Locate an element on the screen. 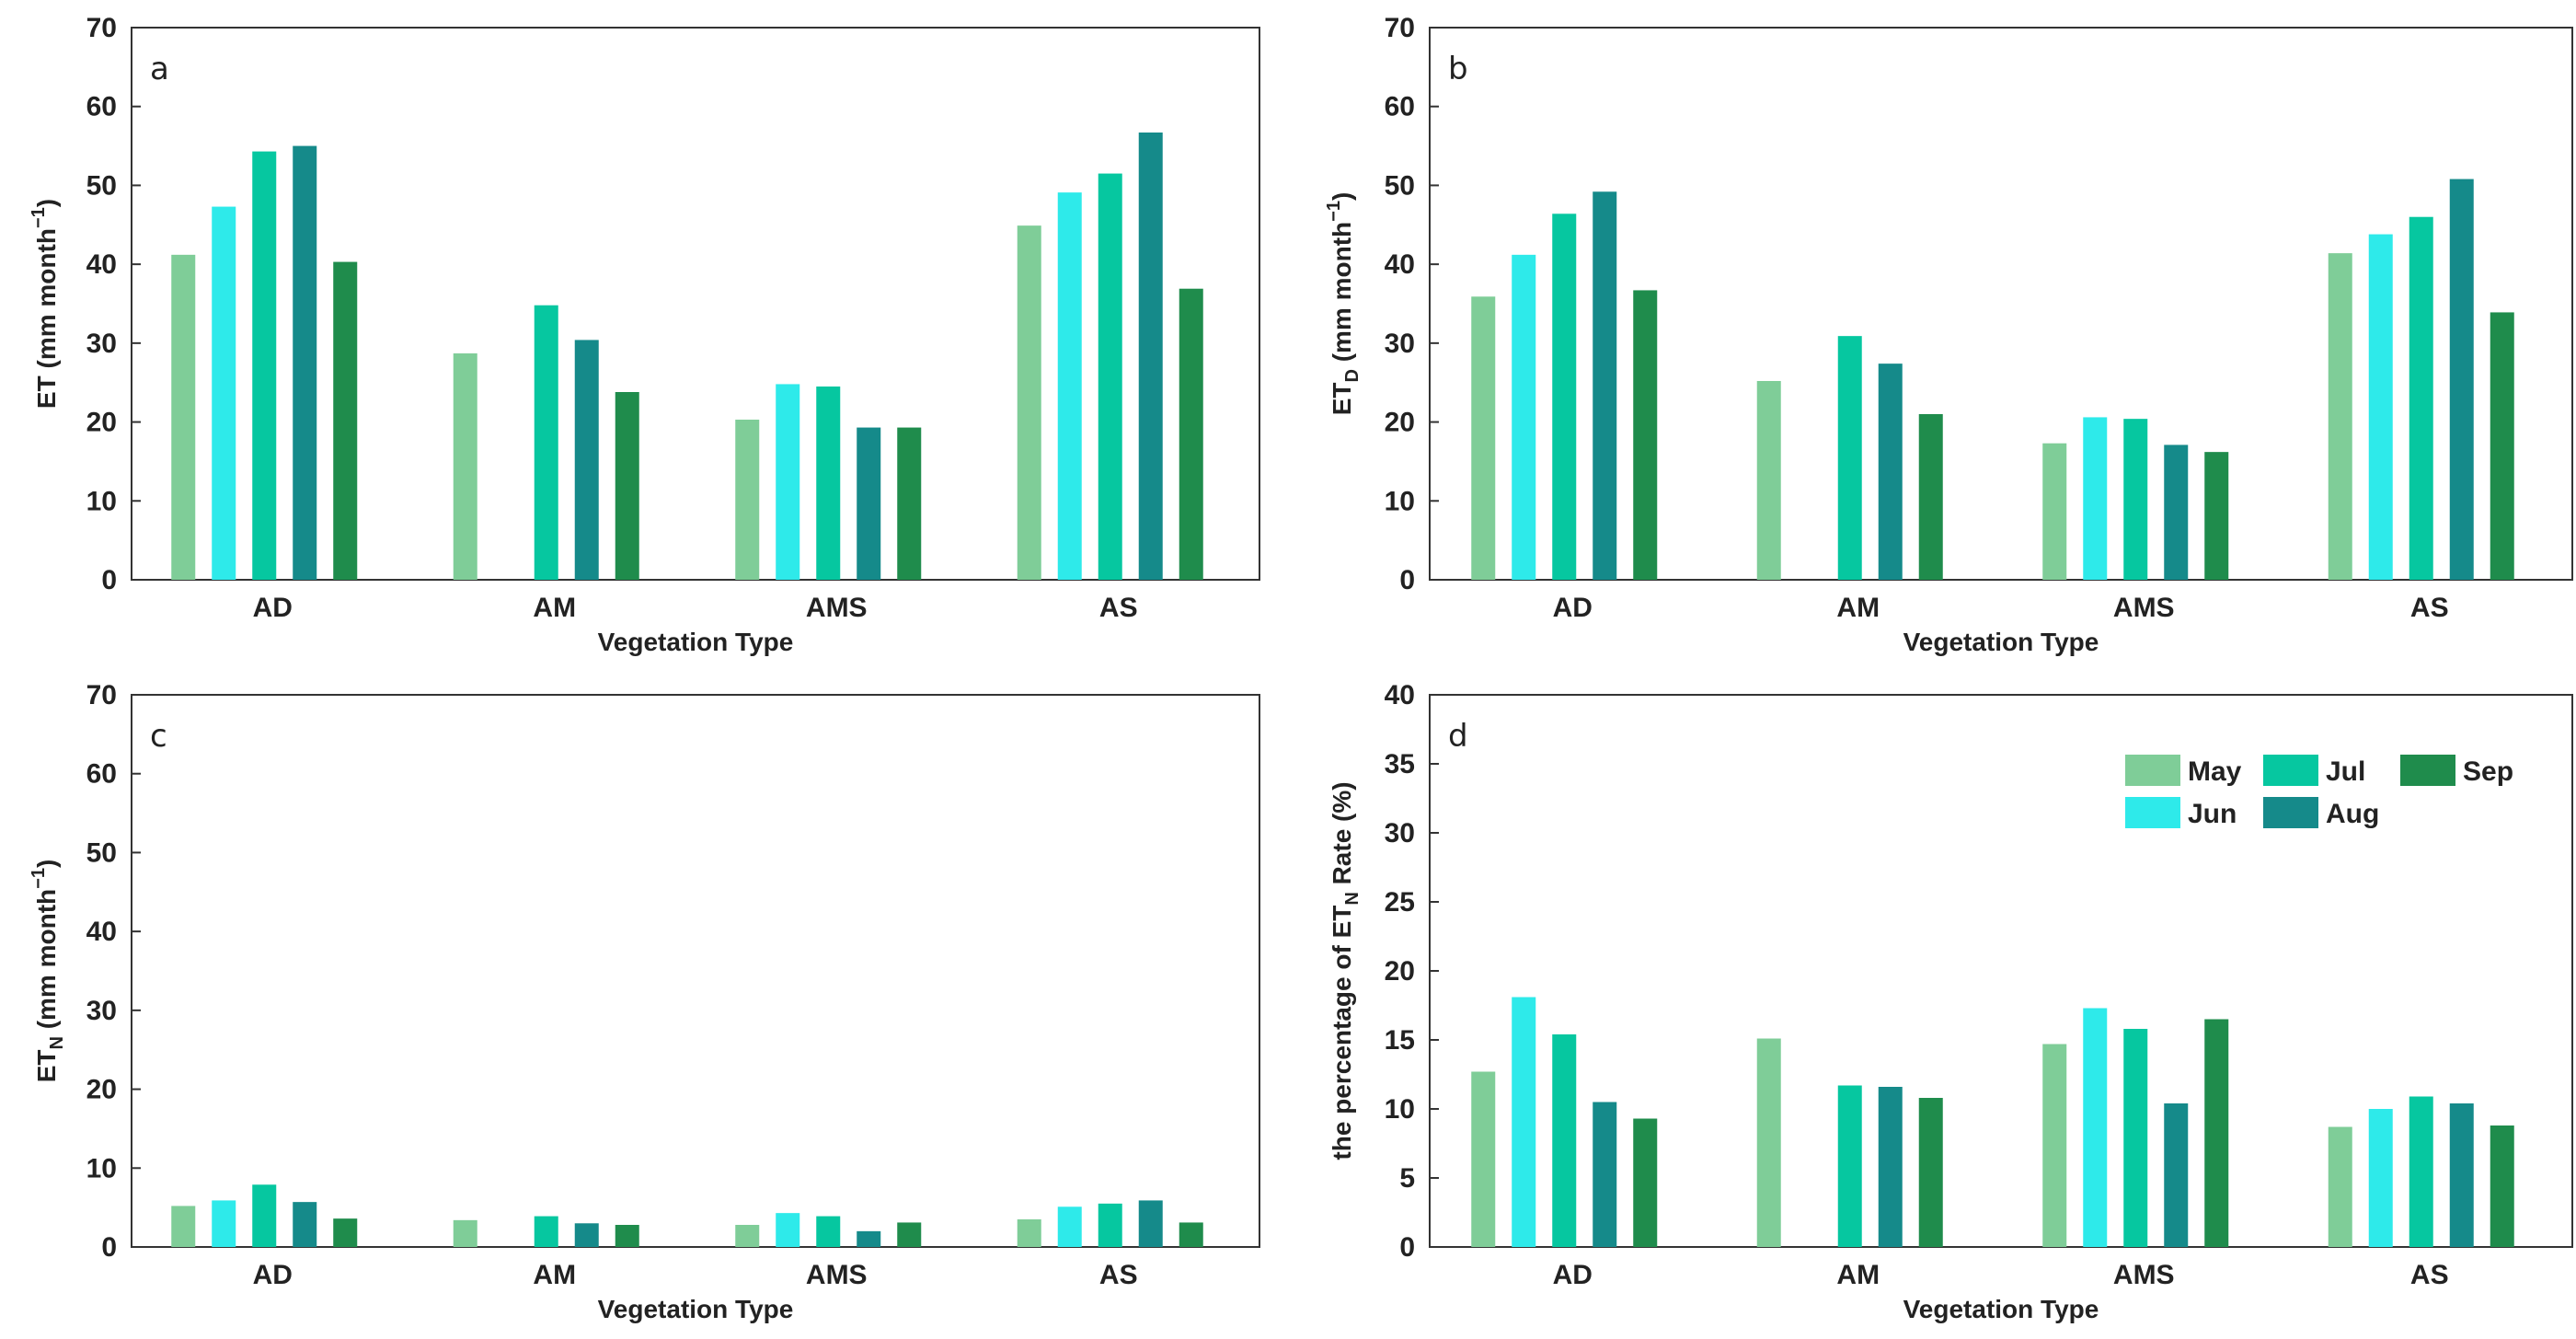 This screenshot has width=2576, height=1339. legend: May Jun Jul Aug Sep is located at coordinates (2319, 792).